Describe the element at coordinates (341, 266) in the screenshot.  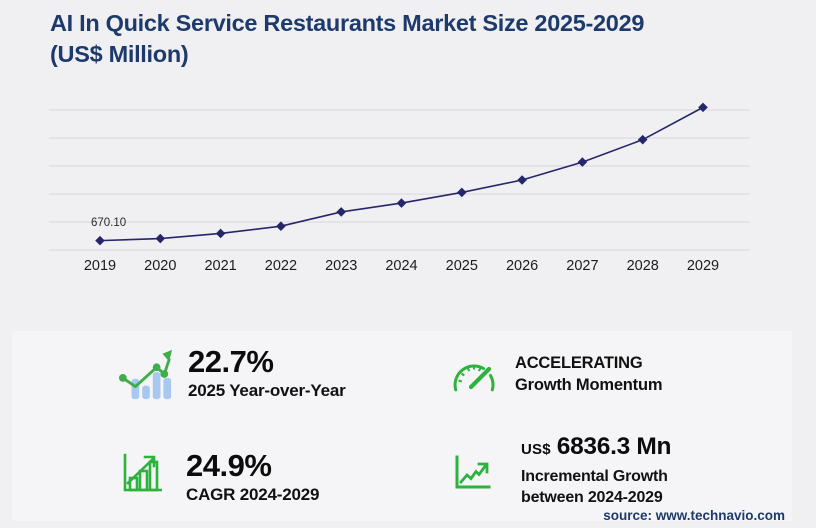
I see `x-tick-2023: 2023` at that location.